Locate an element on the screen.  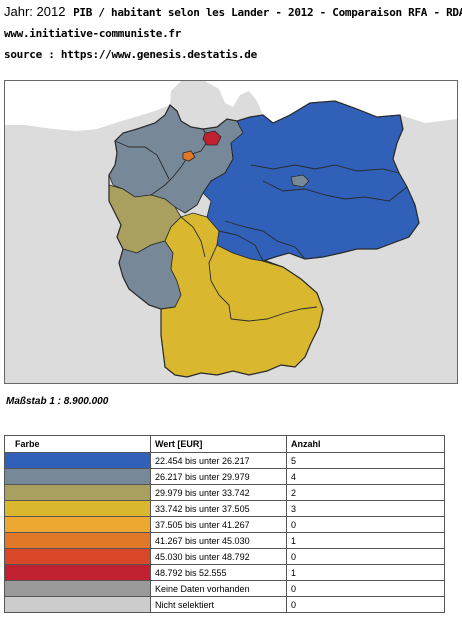
site-label: www.initiative-communiste.fr is located at coordinates (93, 33).